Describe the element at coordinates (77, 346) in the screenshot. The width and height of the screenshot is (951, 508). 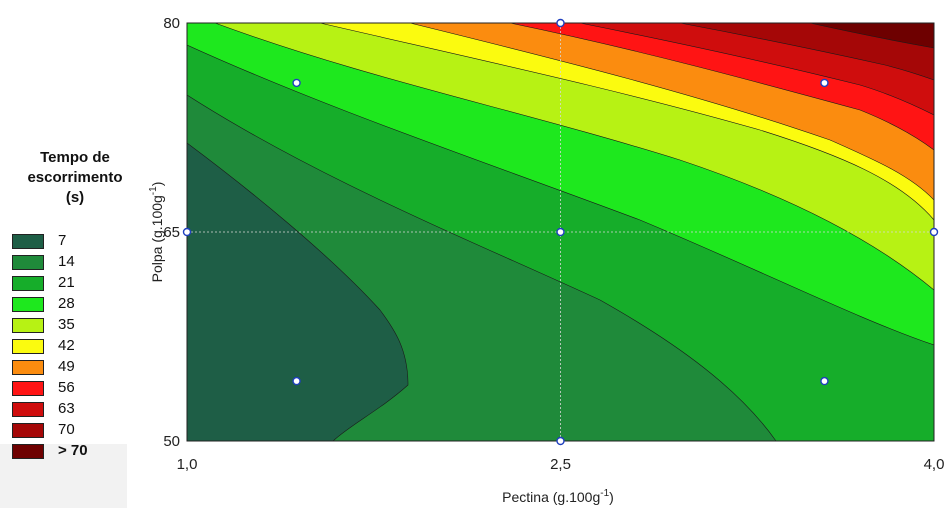
I see `legend-item: 42` at that location.